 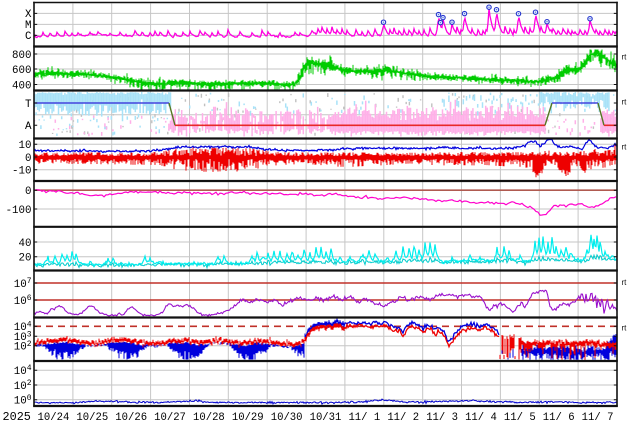 I want to click on svg-text: 2025, so click(x=17, y=417).